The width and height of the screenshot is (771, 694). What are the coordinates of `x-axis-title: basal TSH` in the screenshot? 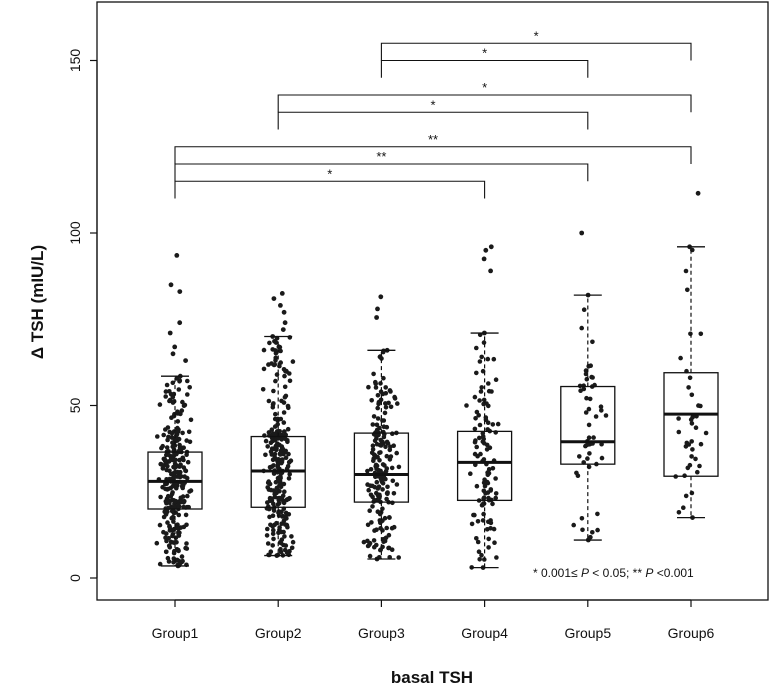 It's located at (432, 677).